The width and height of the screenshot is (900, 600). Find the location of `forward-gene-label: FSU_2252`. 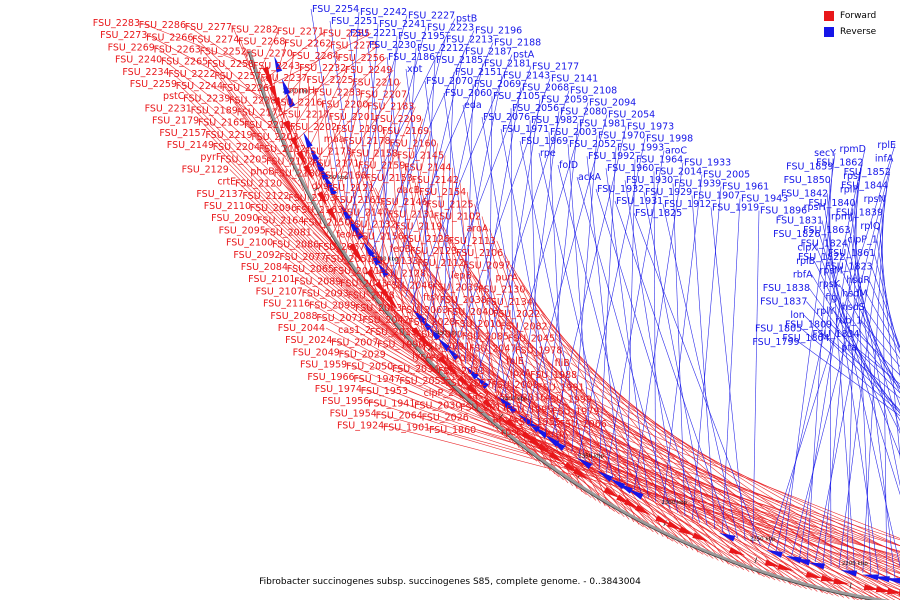

forward-gene-label: FSU_2252 is located at coordinates (223, 52).